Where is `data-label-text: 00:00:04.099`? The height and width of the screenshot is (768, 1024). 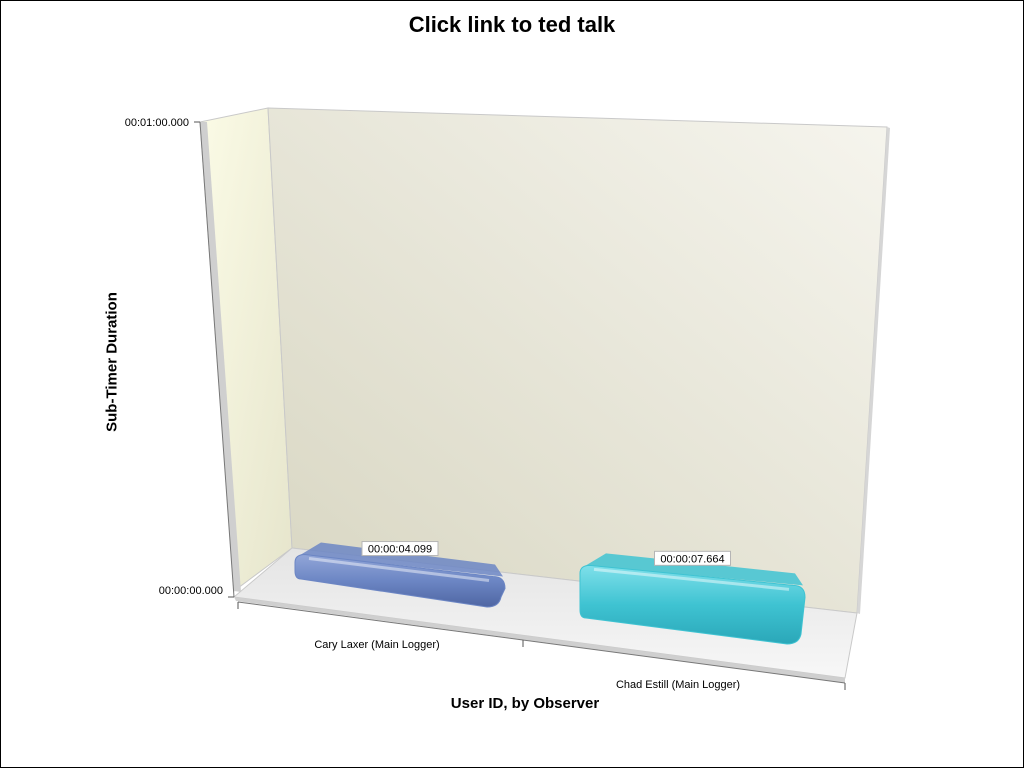 data-label-text: 00:00:04.099 is located at coordinates (400, 550).